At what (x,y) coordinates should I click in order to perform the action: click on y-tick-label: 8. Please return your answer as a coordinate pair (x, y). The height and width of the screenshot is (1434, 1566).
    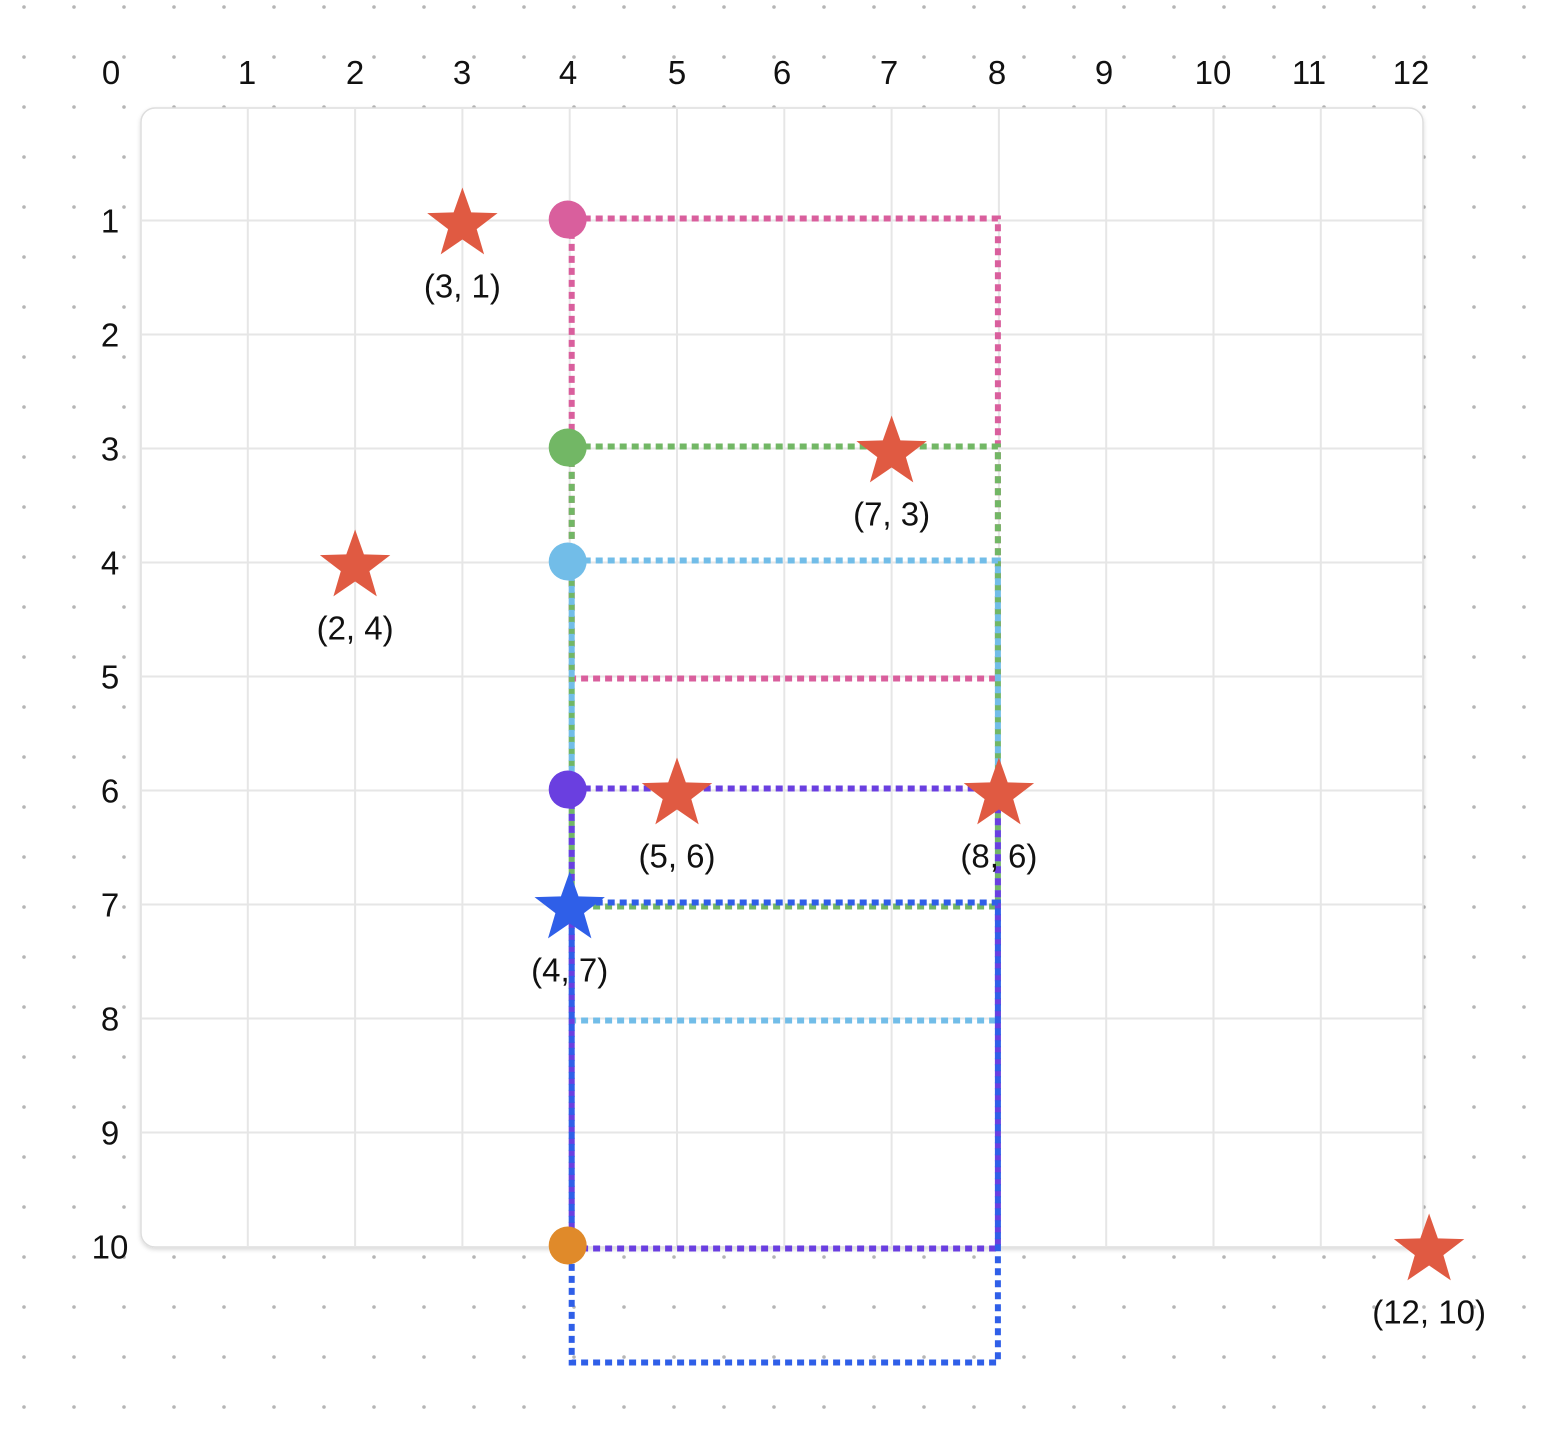
    Looking at the image, I should click on (110, 1019).